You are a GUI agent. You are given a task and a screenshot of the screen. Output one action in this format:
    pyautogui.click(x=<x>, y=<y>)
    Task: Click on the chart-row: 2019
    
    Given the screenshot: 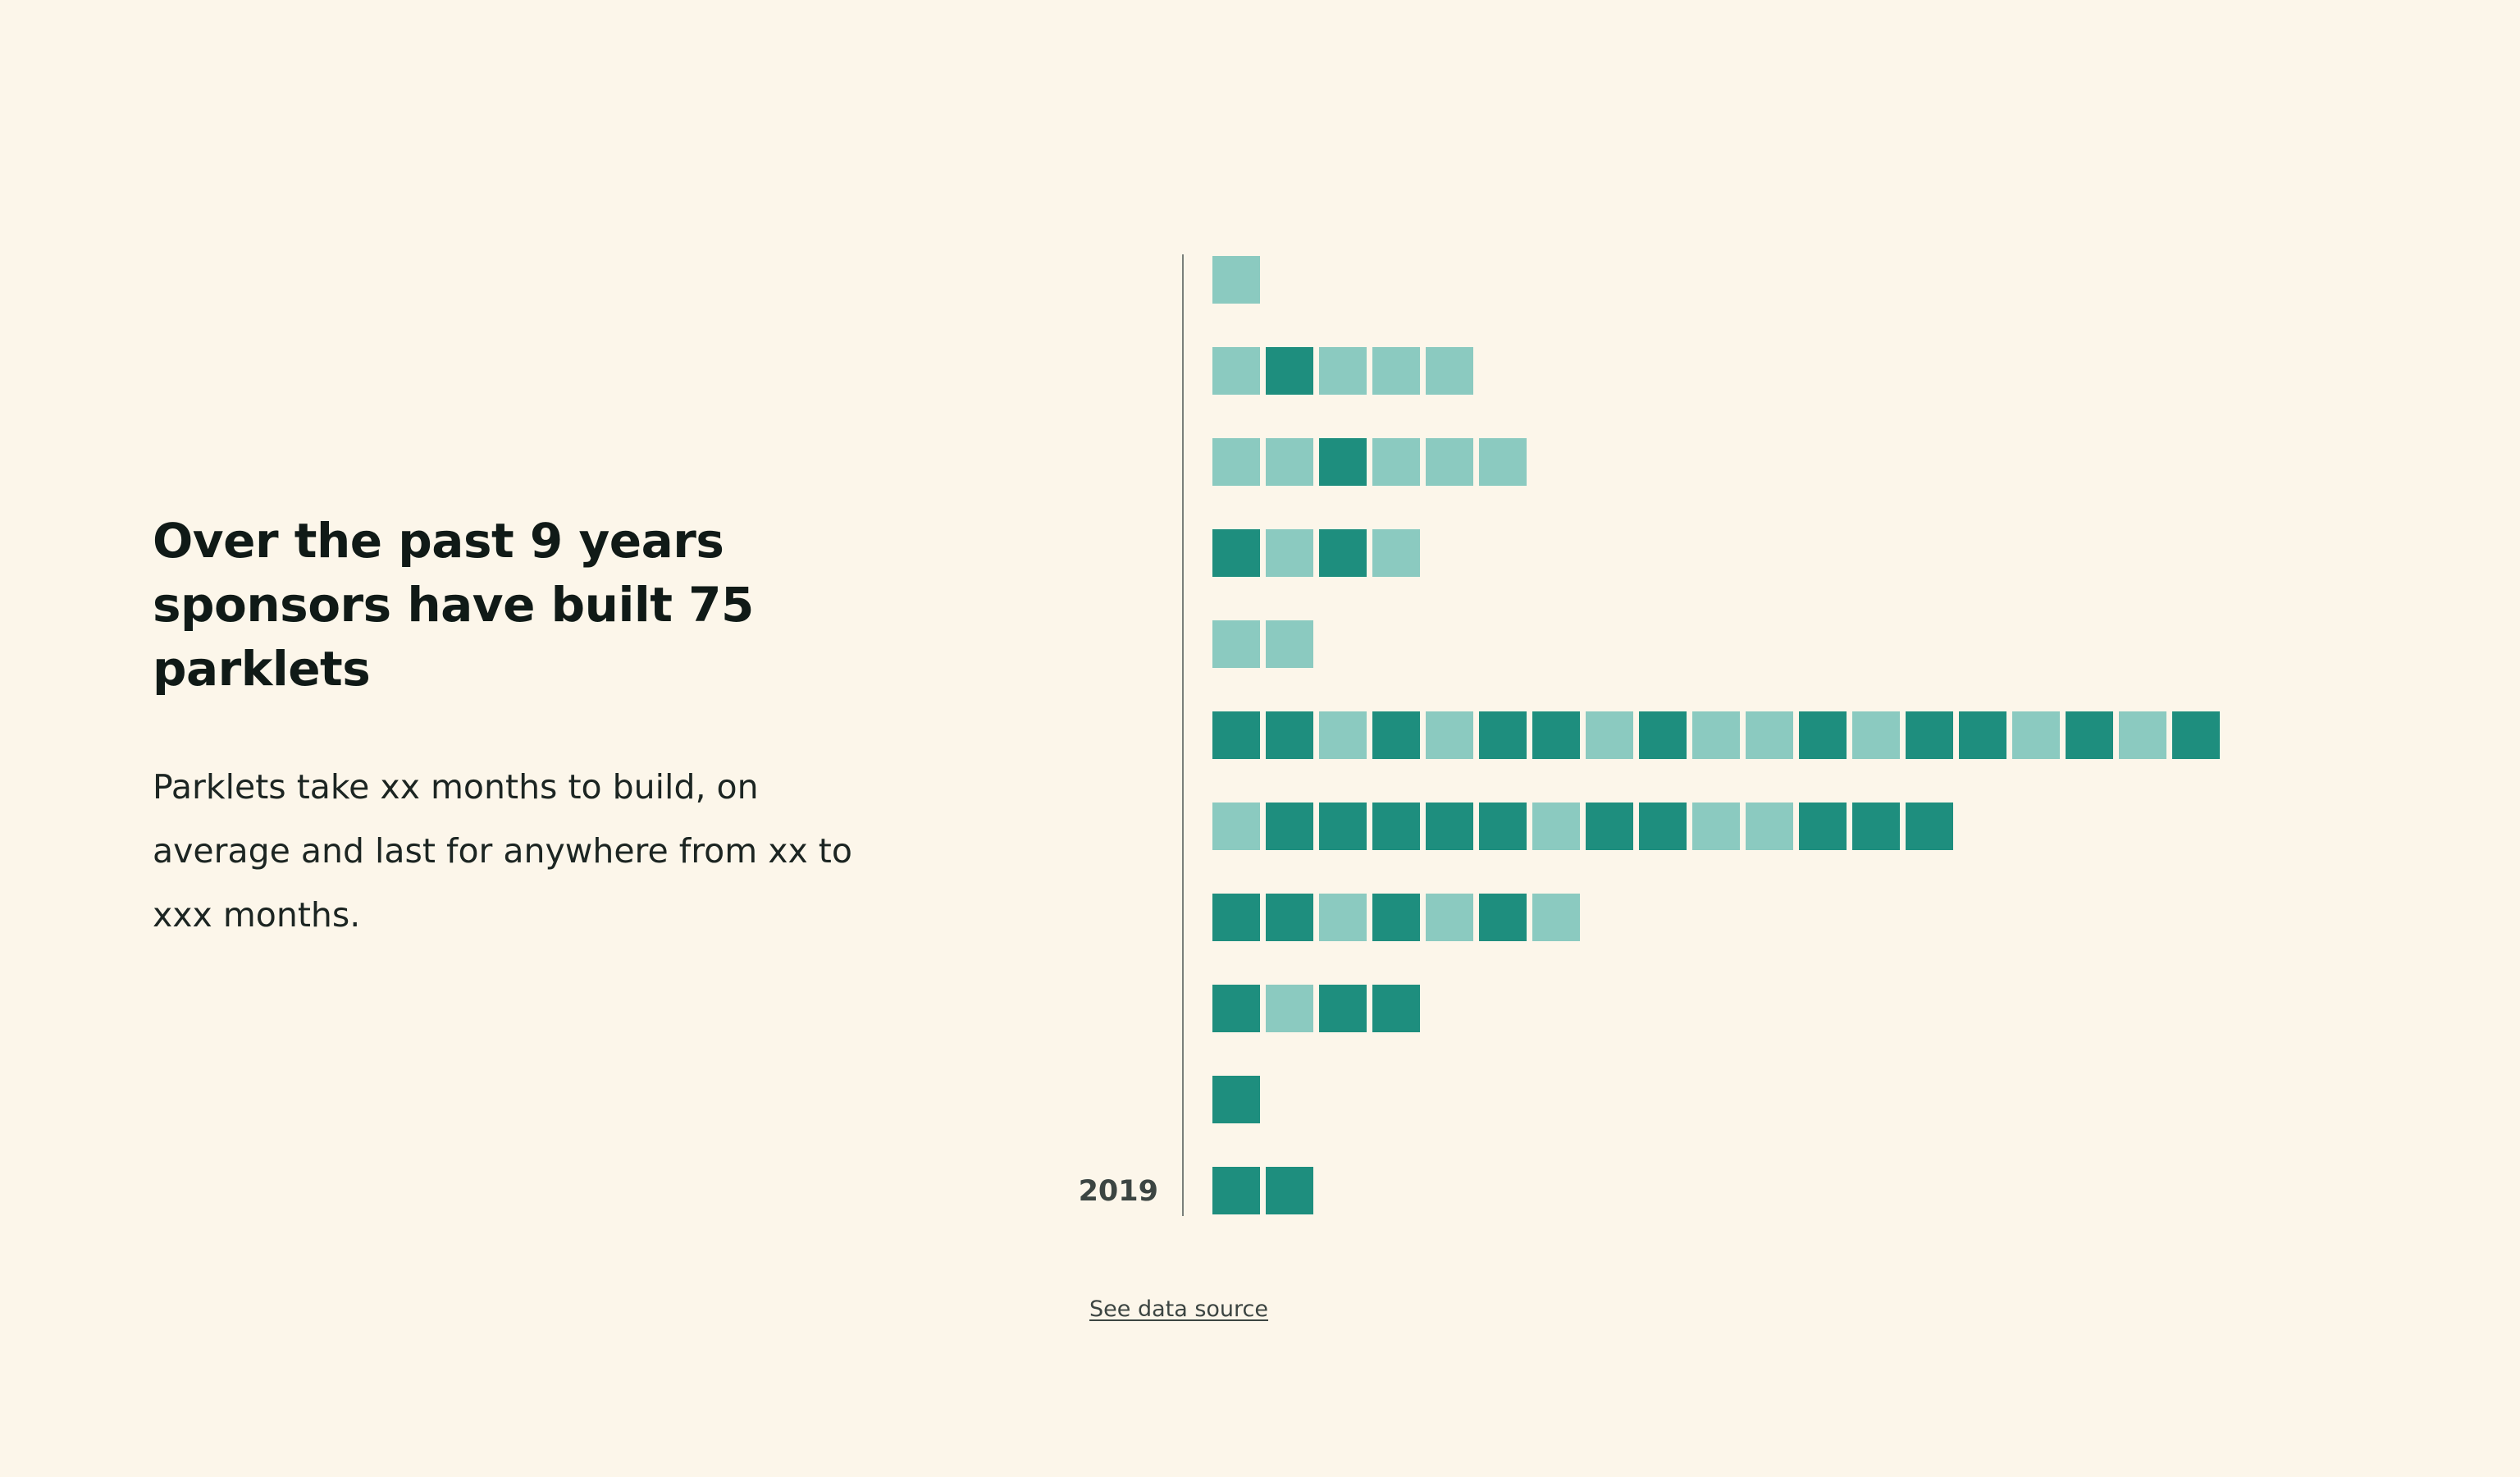 What is the action you would take?
    pyautogui.click(x=1196, y=1190)
    